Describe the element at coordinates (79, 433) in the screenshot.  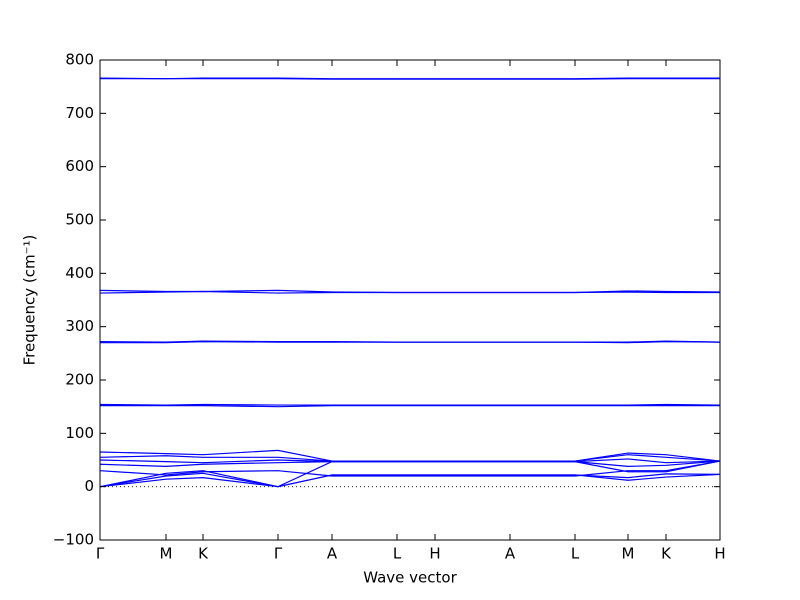
I see `y-tick-label: 100` at that location.